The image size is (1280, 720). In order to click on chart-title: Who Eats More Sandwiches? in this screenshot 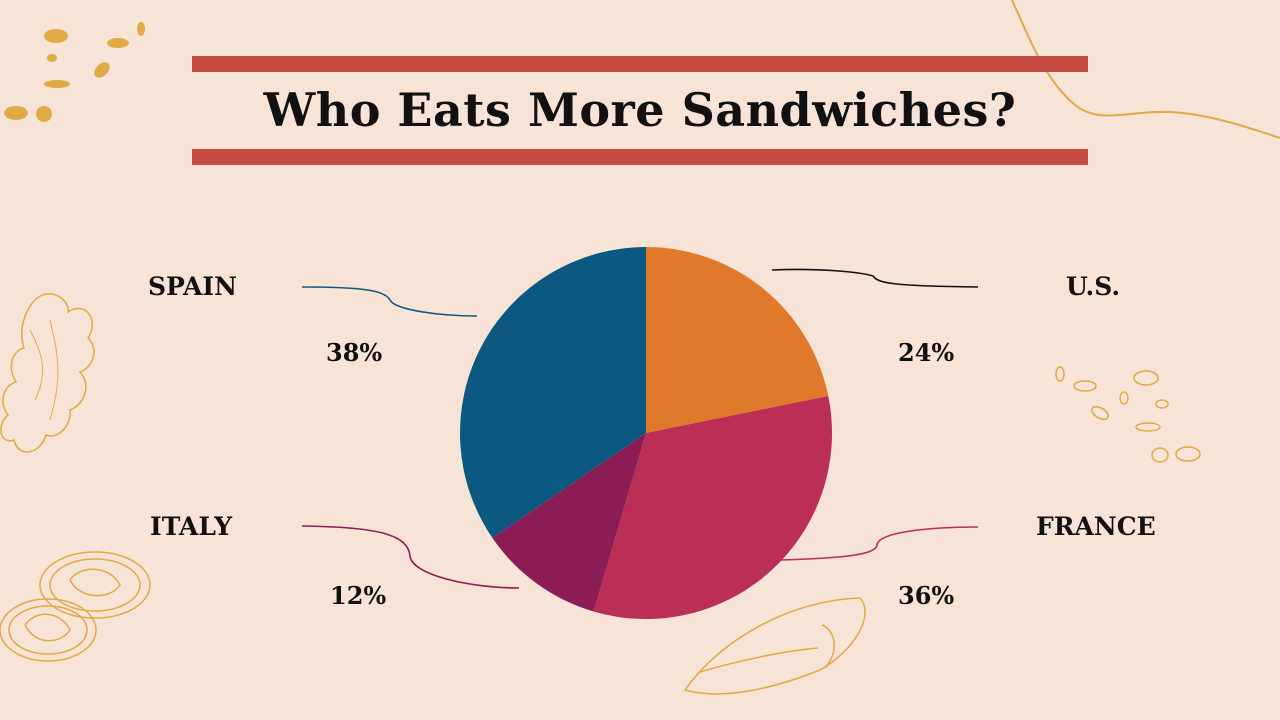, I will do `click(640, 110)`.